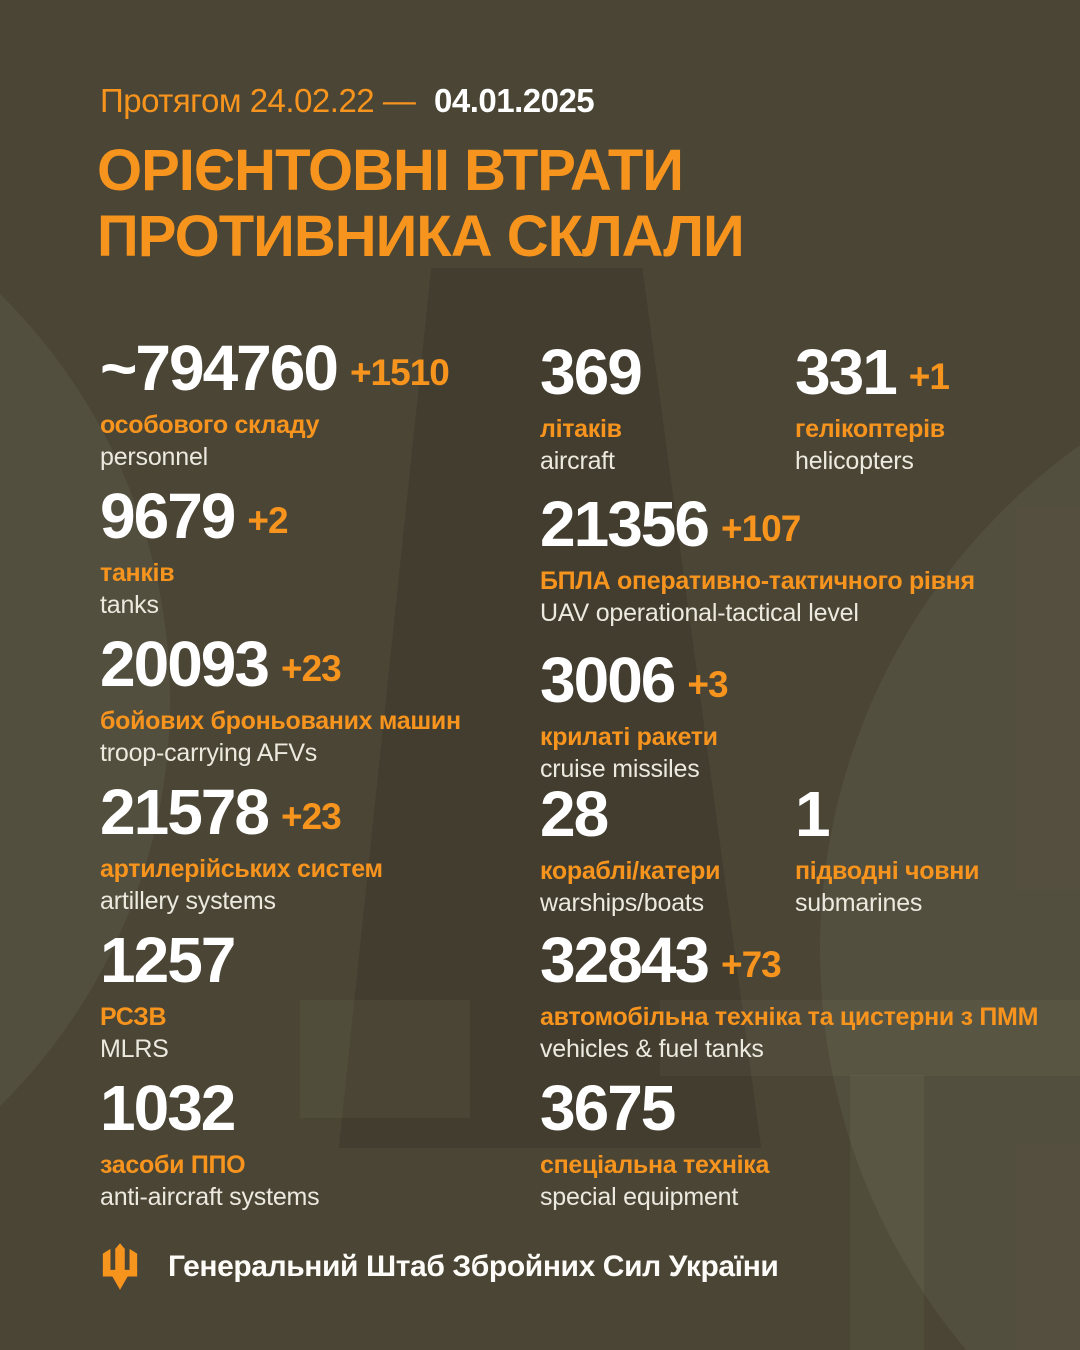  I want to click on stat-label-uk: засоби ППО, so click(173, 1165).